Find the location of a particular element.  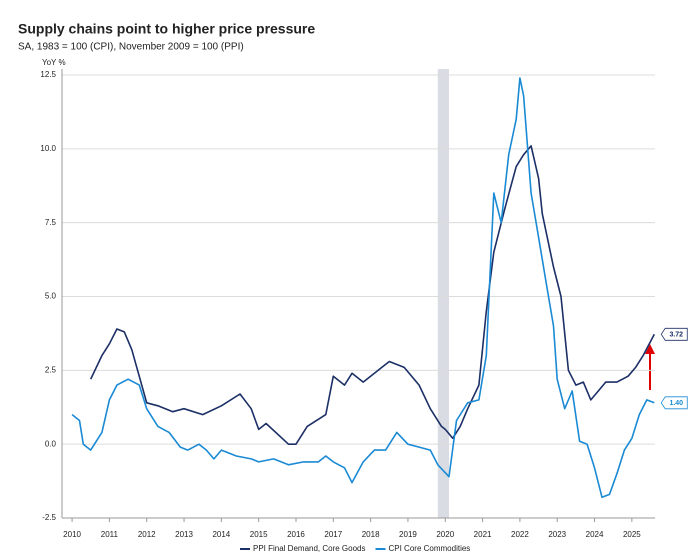

recession-shade is located at coordinates (443, 293).